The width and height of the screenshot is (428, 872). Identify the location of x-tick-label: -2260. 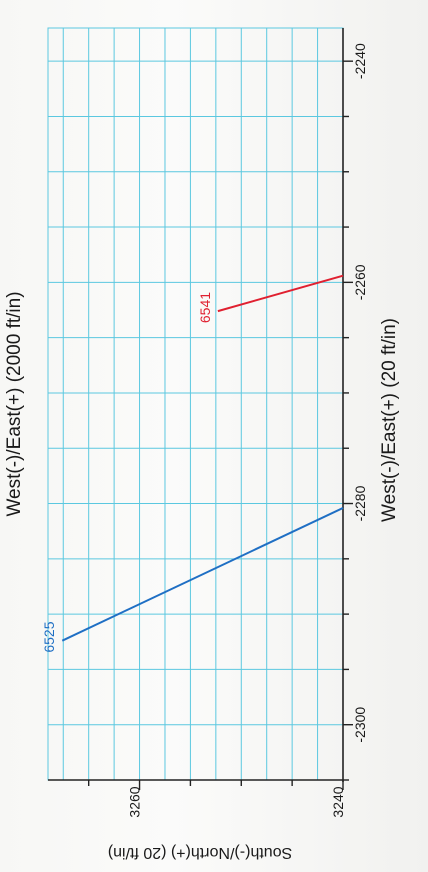
(360, 282).